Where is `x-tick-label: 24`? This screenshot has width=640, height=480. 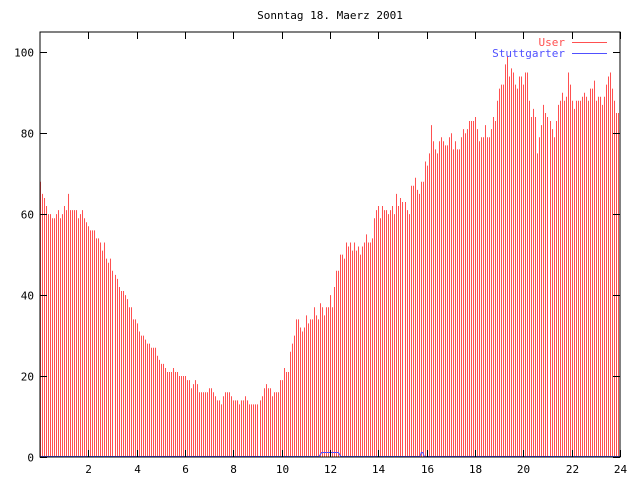 x-tick-label: 24 is located at coordinates (621, 469).